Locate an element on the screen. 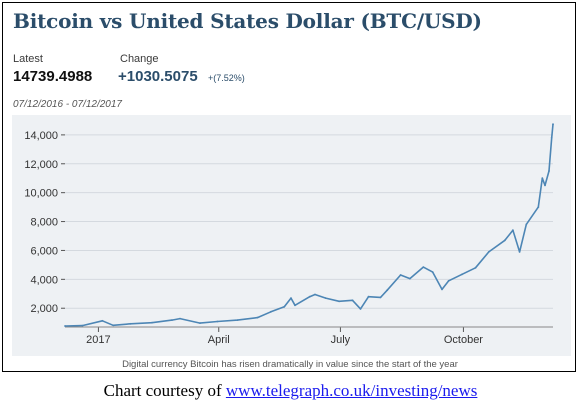 This screenshot has width=581, height=414. y-axis-ticks: 2,000 4,000 6,000 8,000 10,000 12,000 14,000 is located at coordinates (44, 222).